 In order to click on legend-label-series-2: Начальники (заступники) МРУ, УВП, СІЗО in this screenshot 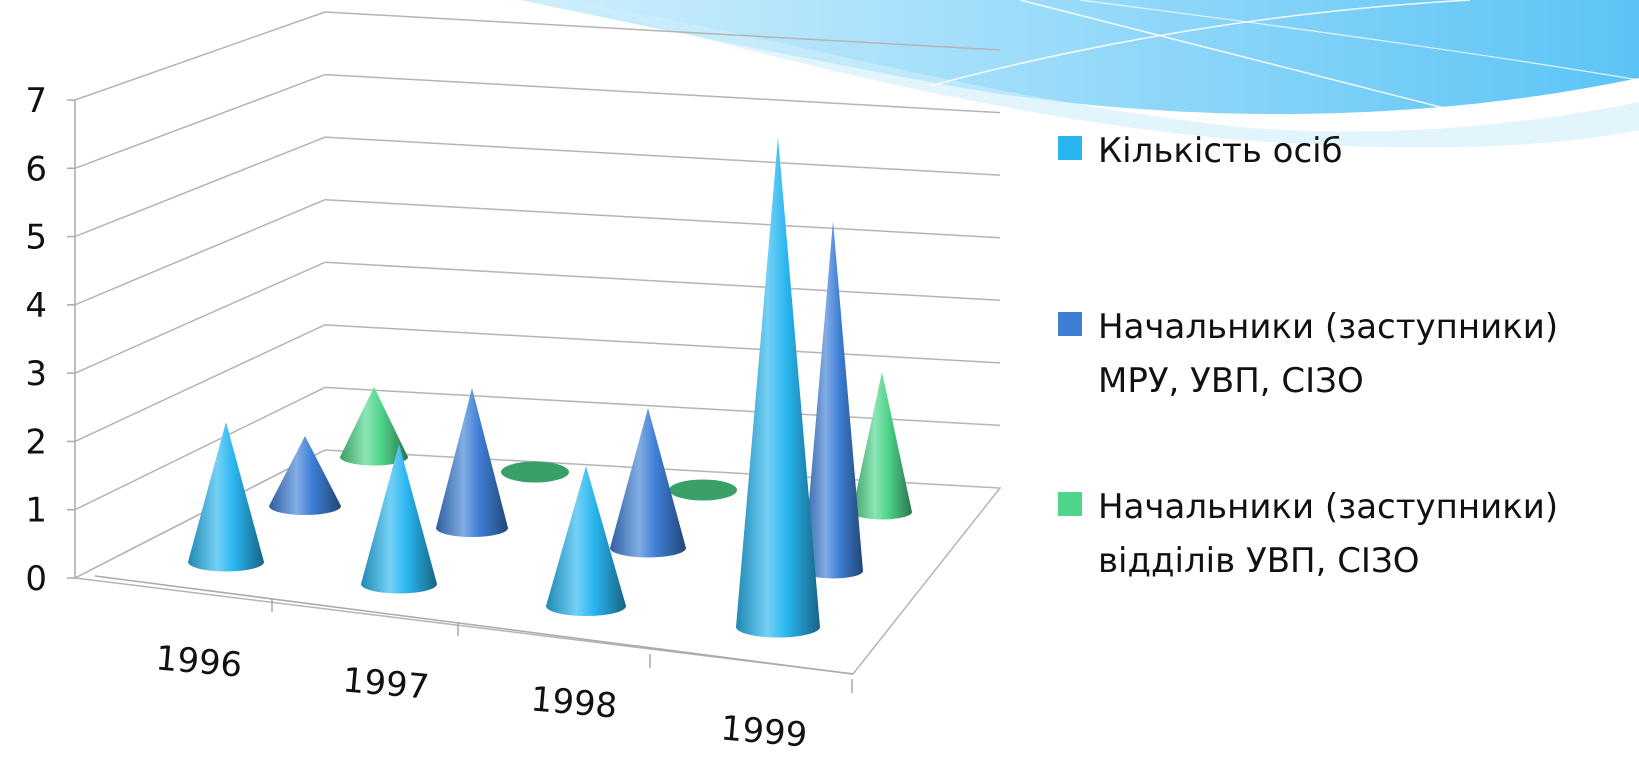, I will do `click(1328, 354)`.